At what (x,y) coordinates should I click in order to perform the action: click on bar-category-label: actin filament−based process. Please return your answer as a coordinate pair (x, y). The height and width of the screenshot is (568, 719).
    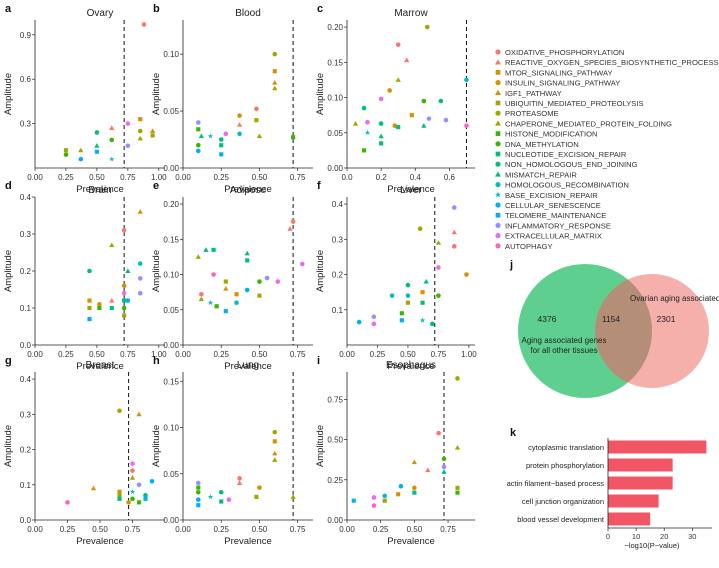
    Looking at the image, I should click on (556, 483).